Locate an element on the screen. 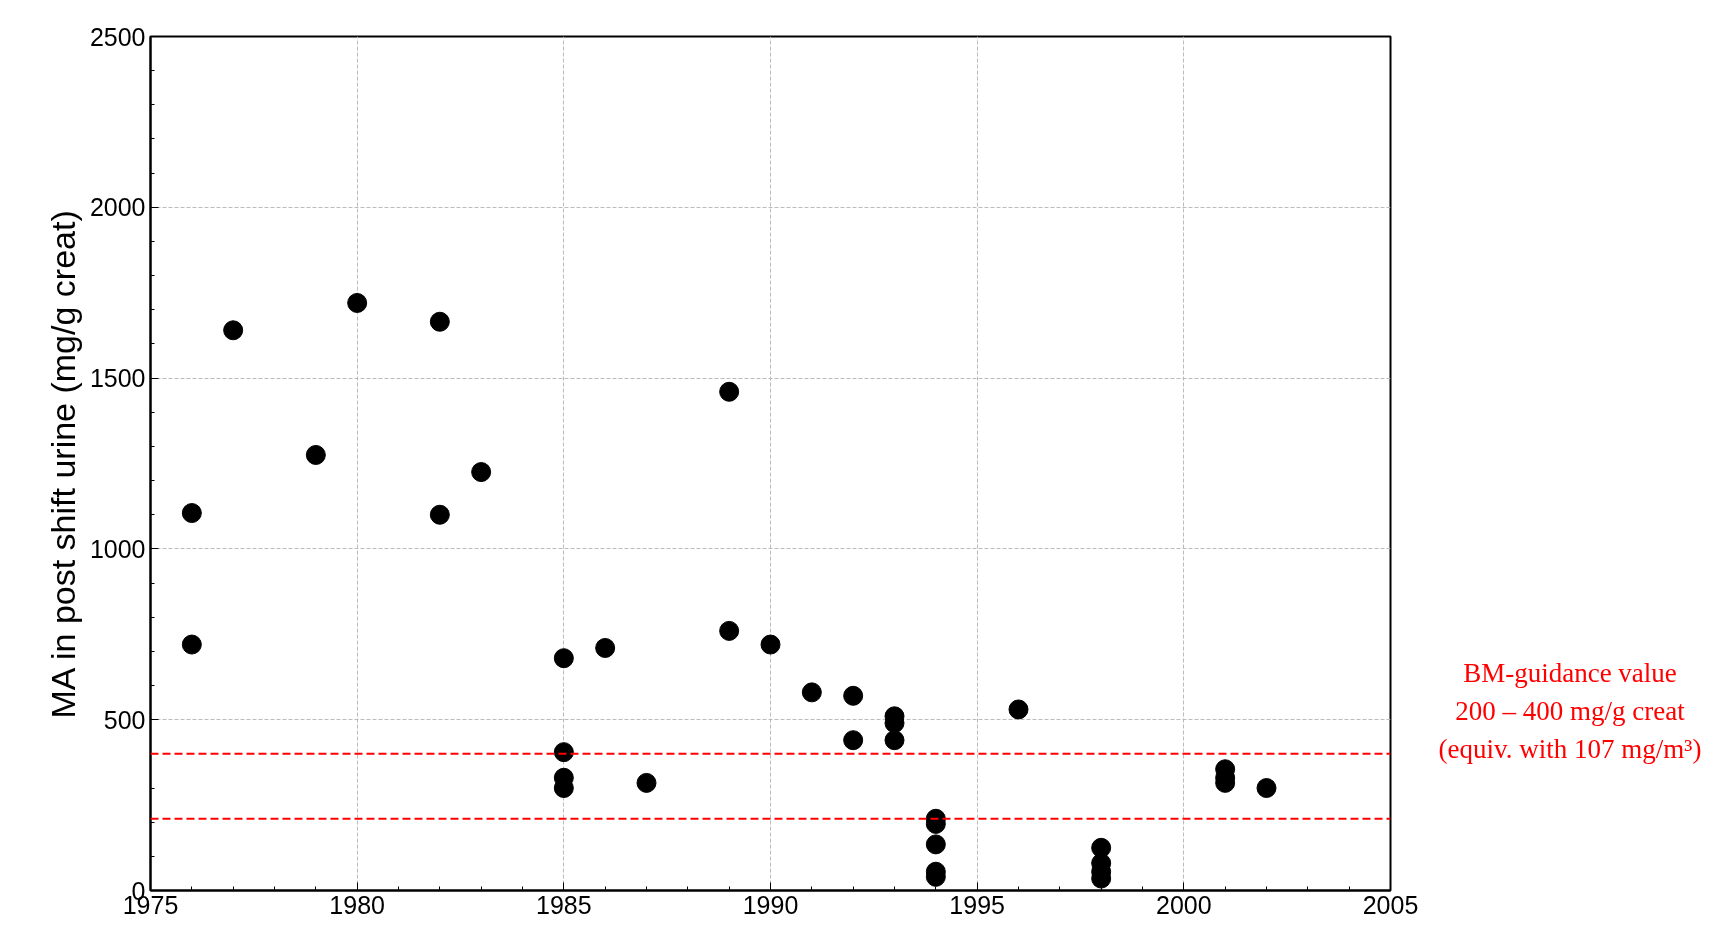 This screenshot has width=1736, height=948. y-tick-label: 2000 is located at coordinates (117, 207).